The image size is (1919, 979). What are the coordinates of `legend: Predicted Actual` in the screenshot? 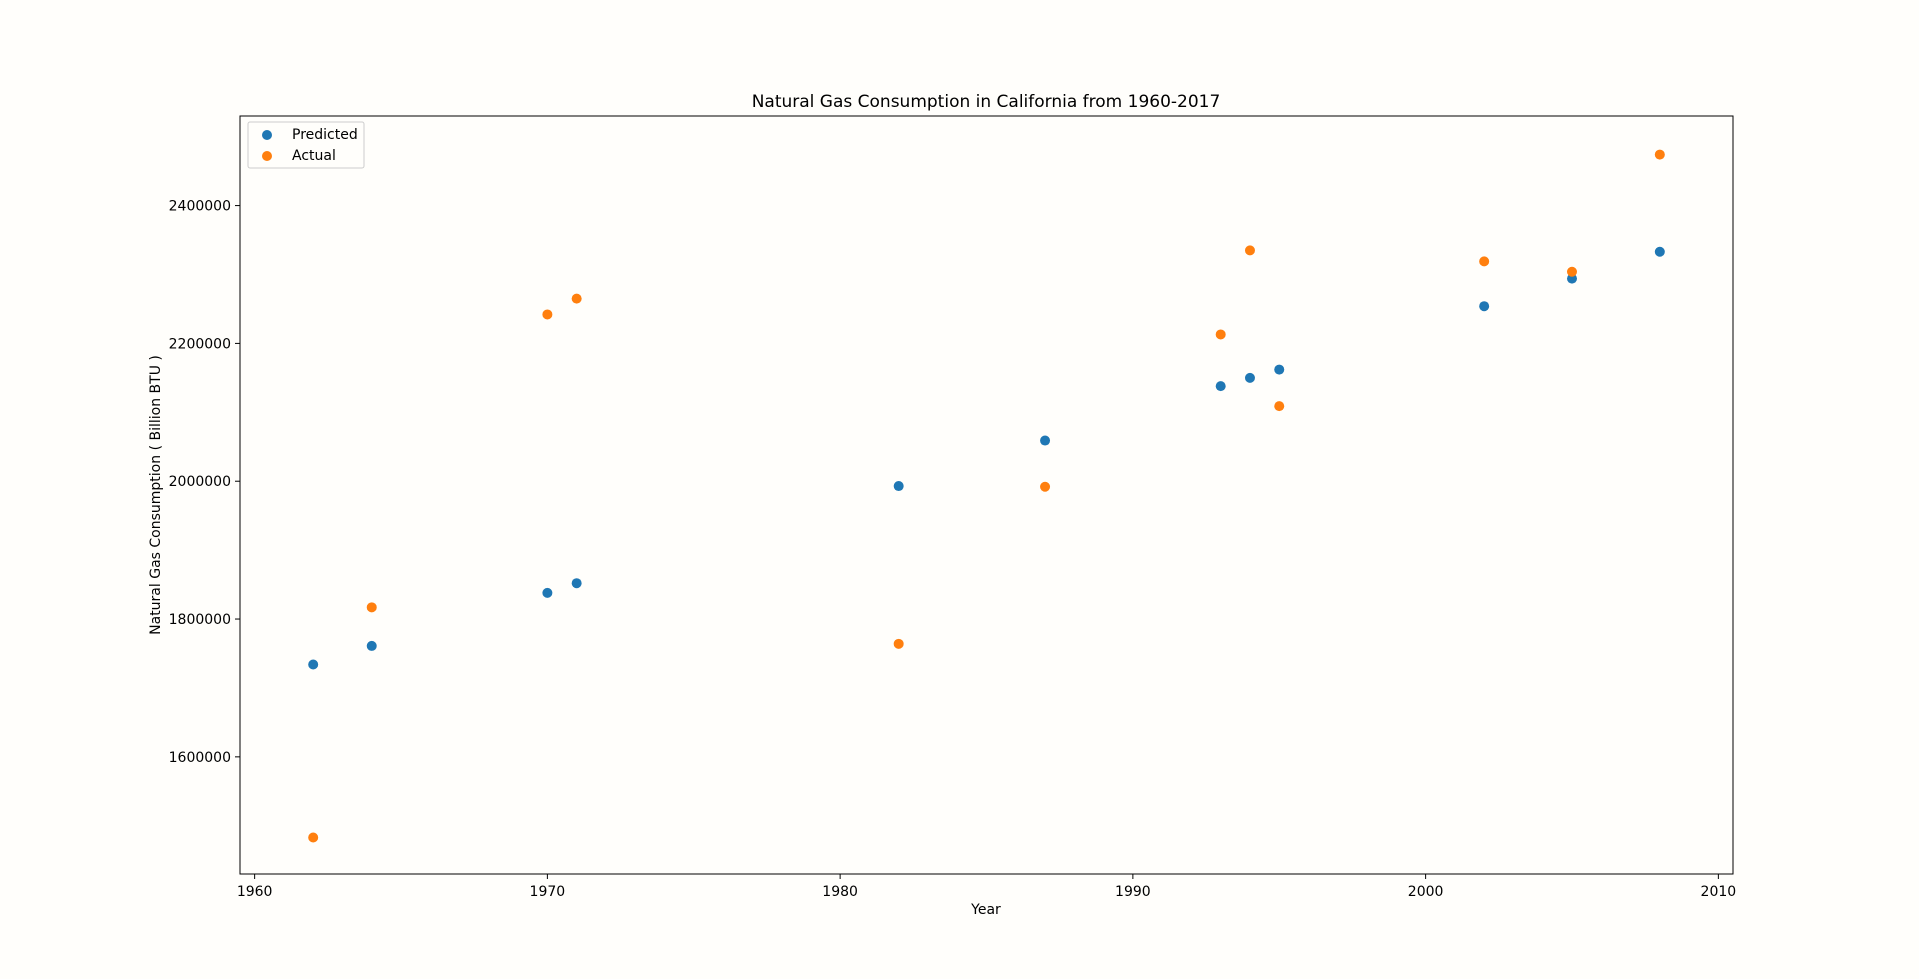 It's located at (306, 145).